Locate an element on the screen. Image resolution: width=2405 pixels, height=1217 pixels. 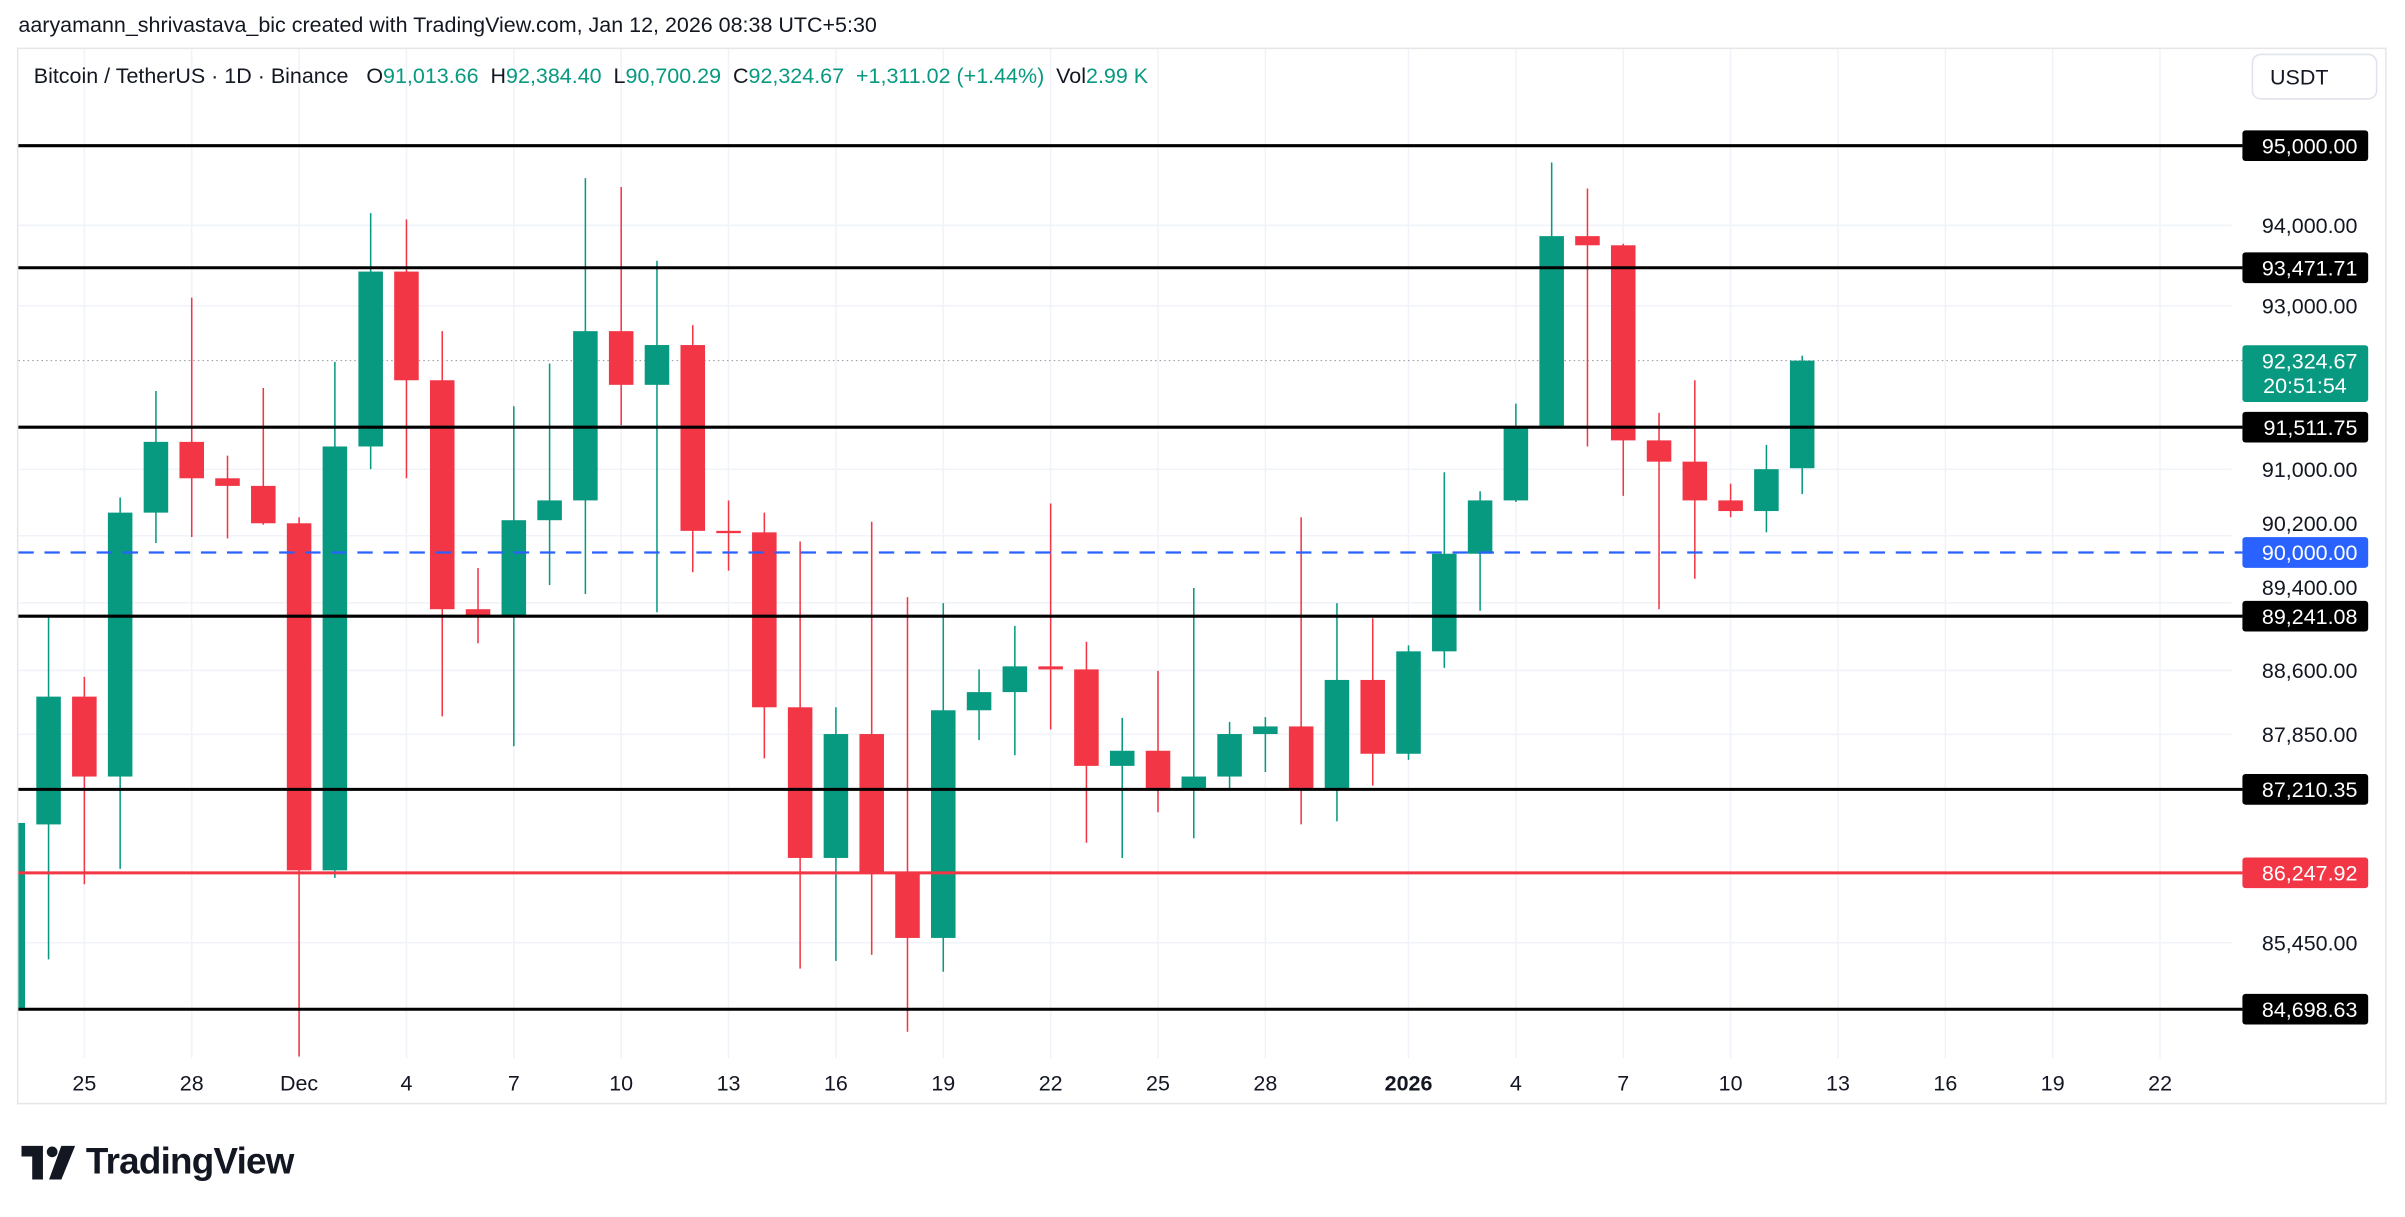
x-tick-label: 4 is located at coordinates (1516, 1084).